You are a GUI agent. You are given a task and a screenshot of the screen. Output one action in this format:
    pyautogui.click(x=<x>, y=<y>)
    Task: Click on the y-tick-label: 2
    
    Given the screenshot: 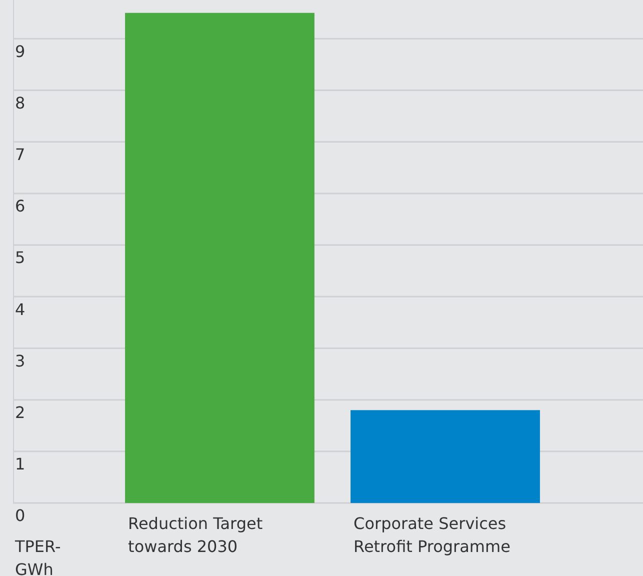 What is the action you would take?
    pyautogui.click(x=20, y=412)
    